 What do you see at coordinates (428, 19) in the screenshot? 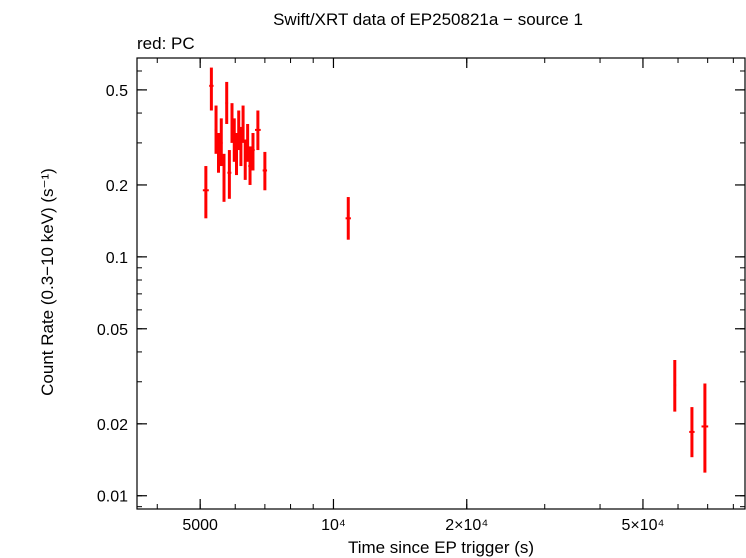
I see `chart-title: Swift/XRT data of EP250821a − source 1` at bounding box center [428, 19].